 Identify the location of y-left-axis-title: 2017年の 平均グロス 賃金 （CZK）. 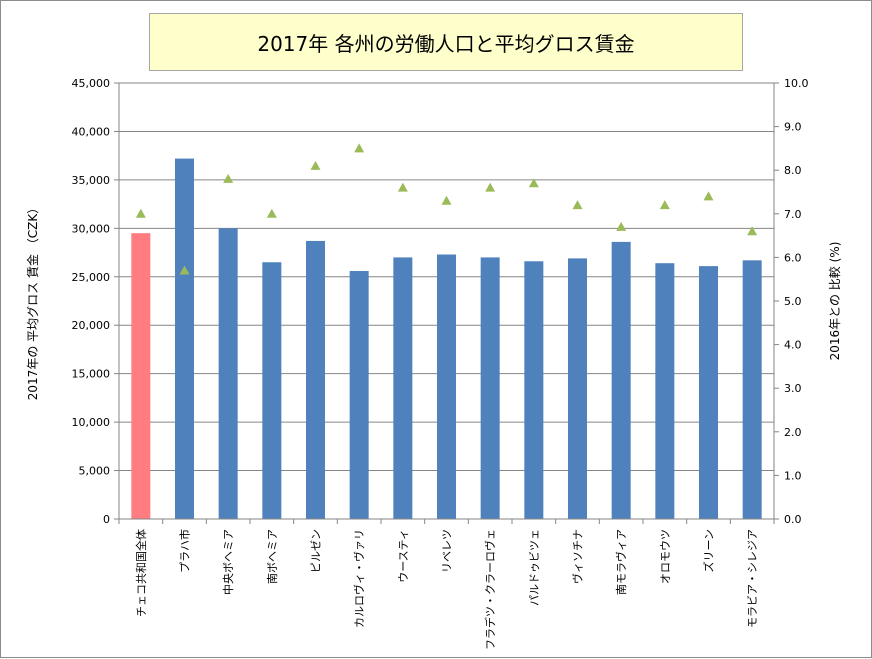
(32, 301).